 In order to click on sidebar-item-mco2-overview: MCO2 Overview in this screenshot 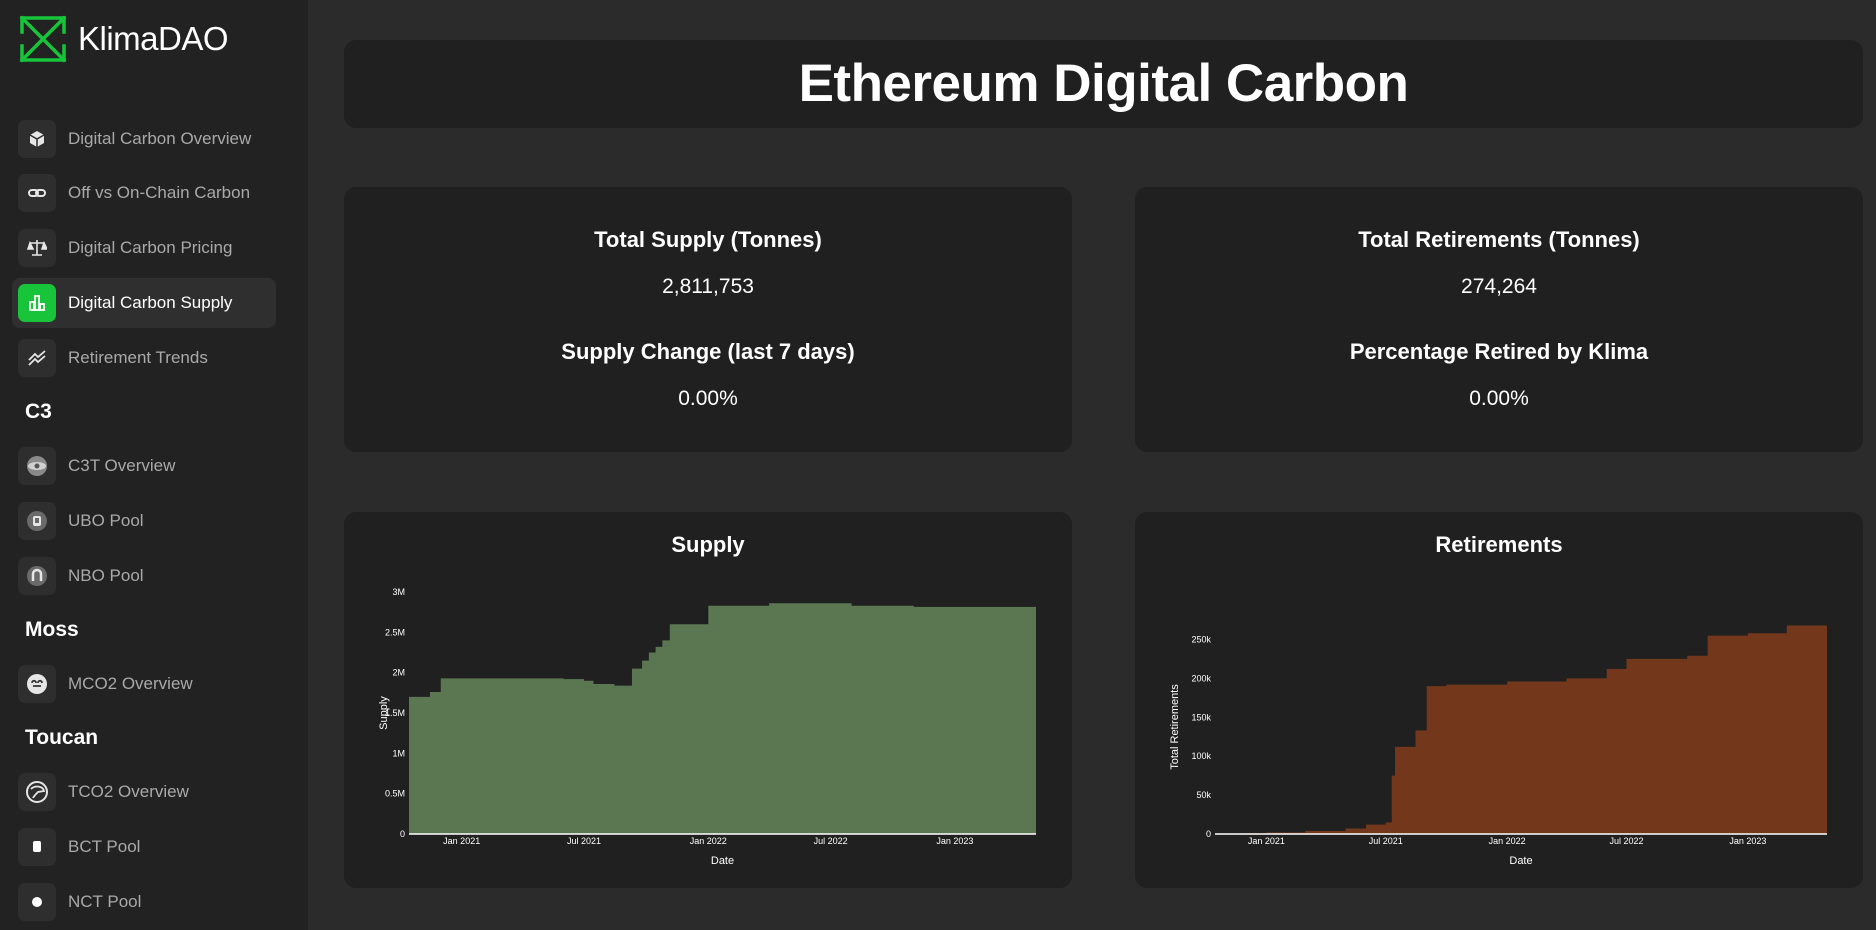, I will do `click(144, 684)`.